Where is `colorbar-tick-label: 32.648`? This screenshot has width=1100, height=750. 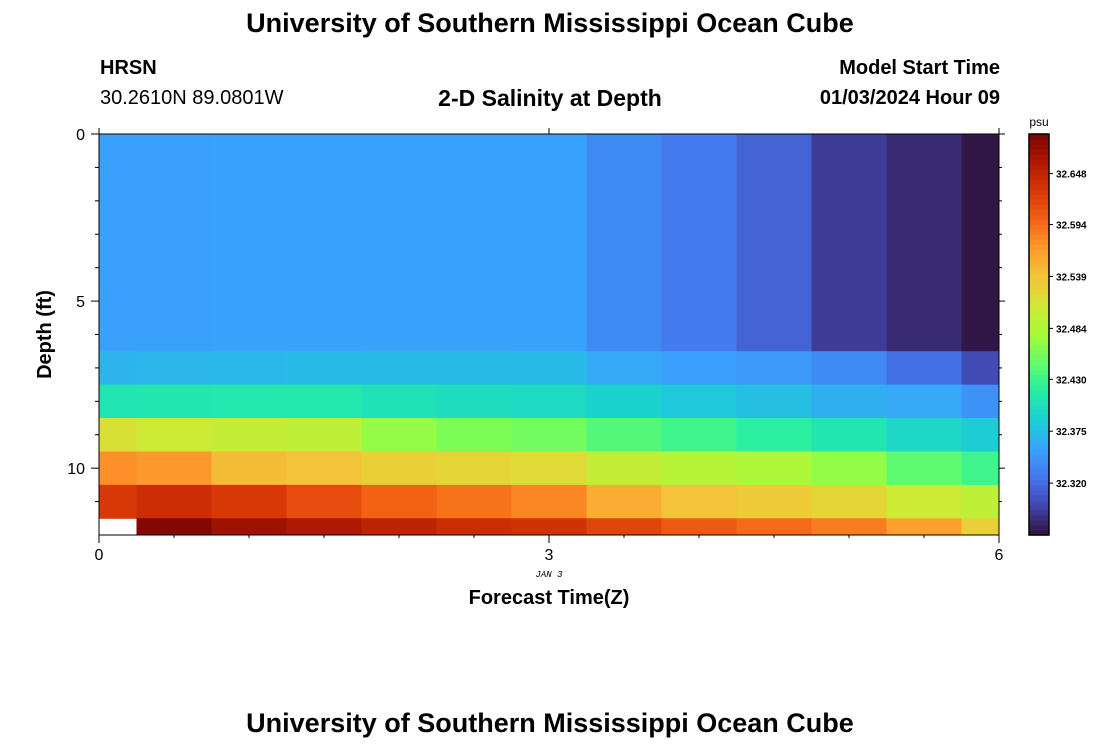 colorbar-tick-label: 32.648 is located at coordinates (1071, 175).